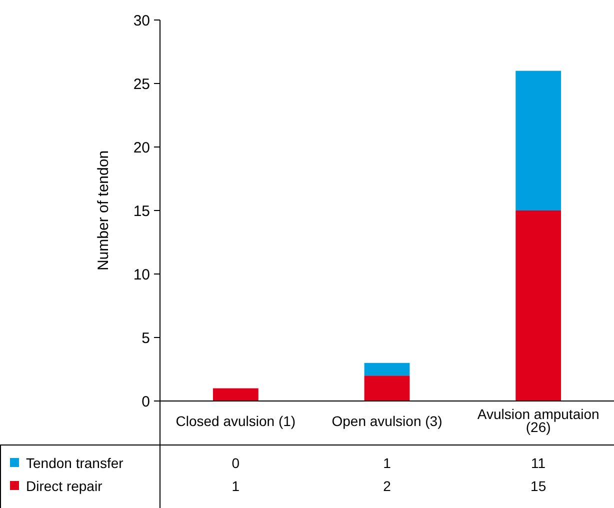 The image size is (614, 508). Describe the element at coordinates (538, 420) in the screenshot. I see `x-tick-label: Avulsion amputaion (26)` at that location.